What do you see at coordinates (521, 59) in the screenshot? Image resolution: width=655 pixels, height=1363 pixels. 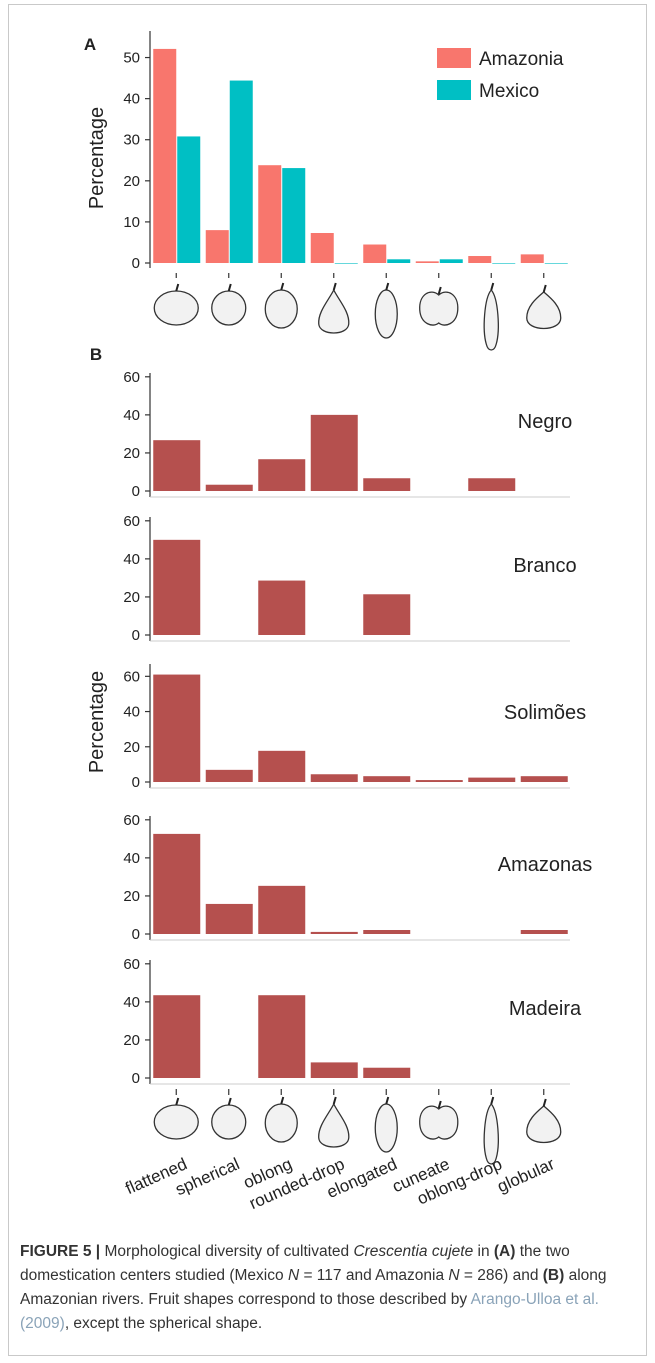 I see `legend-label: Amazonia` at bounding box center [521, 59].